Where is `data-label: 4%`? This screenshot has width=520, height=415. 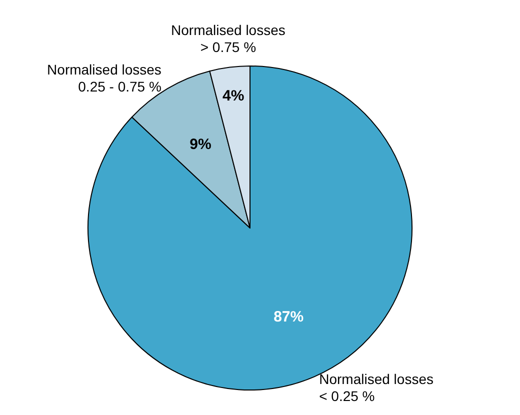
data-label: 4% is located at coordinates (233, 96).